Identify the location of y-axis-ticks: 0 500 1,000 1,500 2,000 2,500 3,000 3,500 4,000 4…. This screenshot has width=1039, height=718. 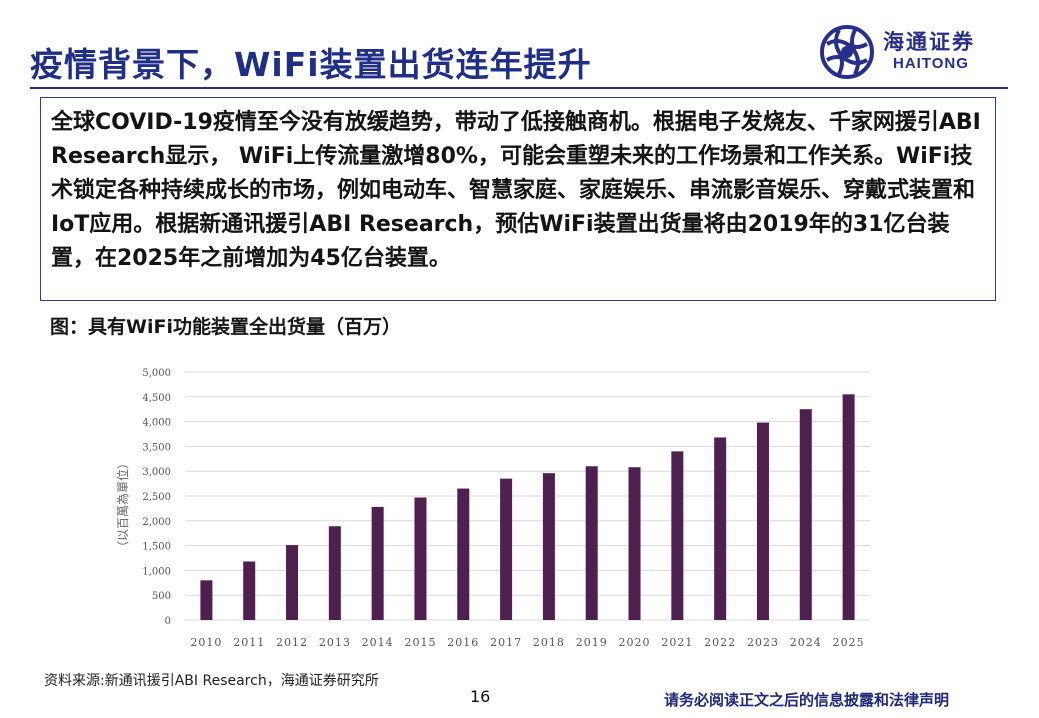
(156, 497).